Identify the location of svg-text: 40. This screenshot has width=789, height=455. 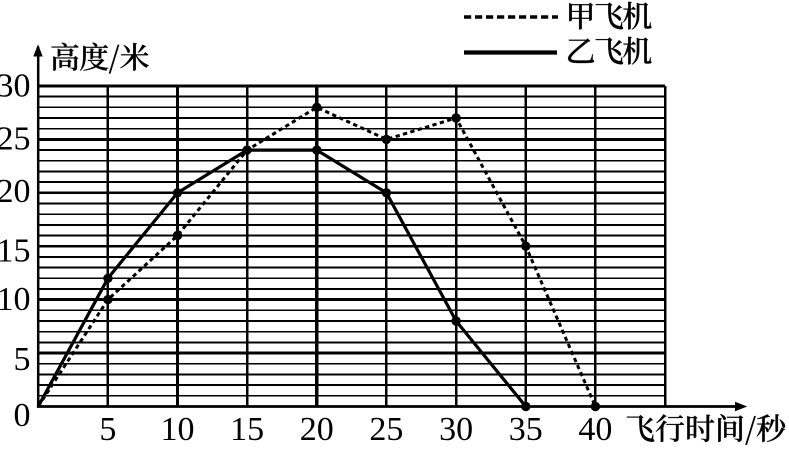
(595, 429).